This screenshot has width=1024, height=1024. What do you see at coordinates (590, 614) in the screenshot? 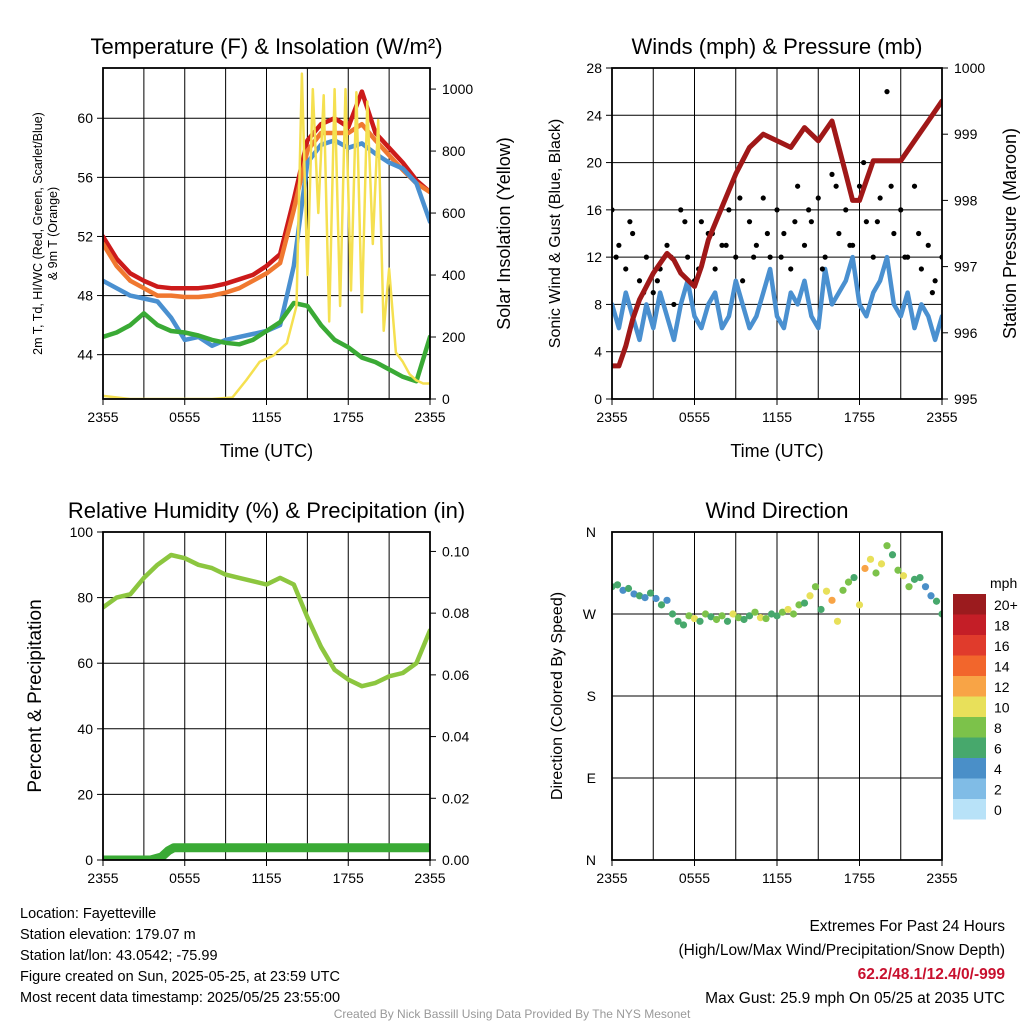
I see `y-tick-label: W` at bounding box center [590, 614].